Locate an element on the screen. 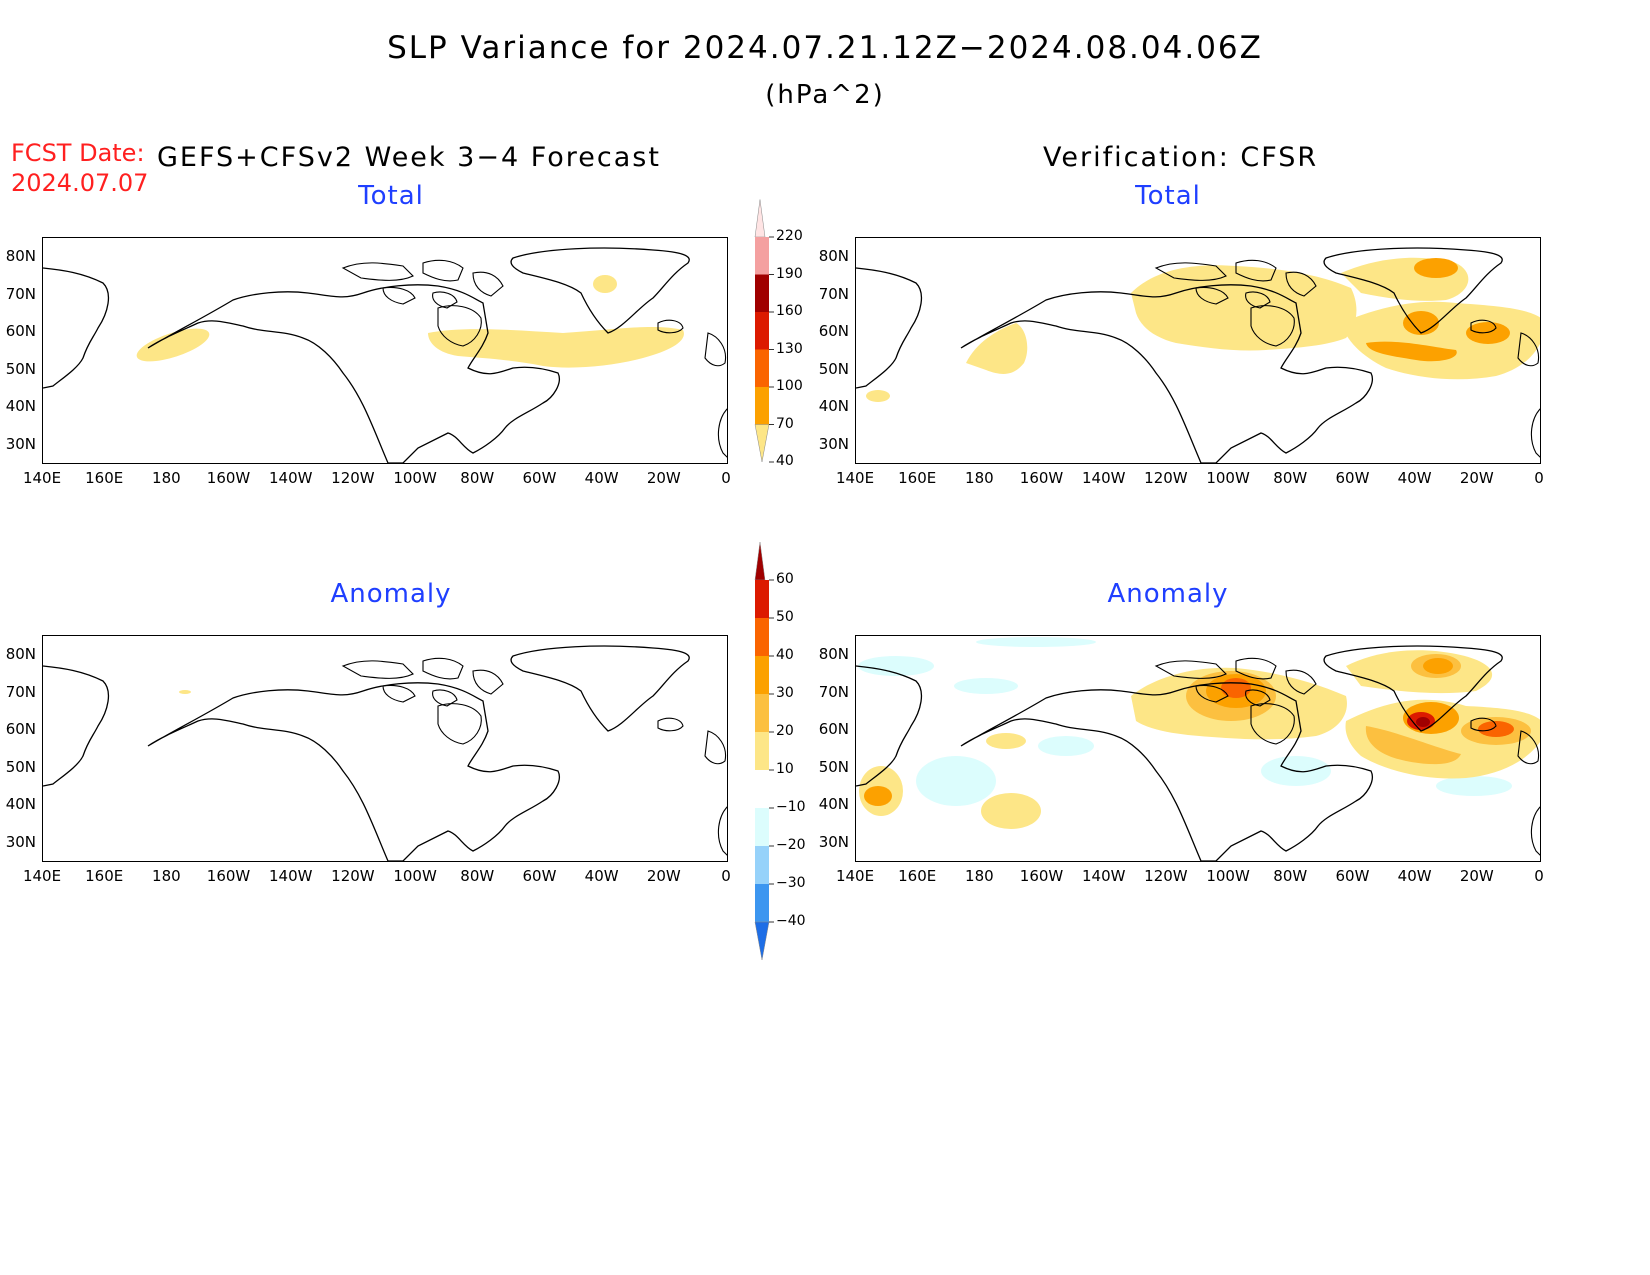 This screenshot has height=1275, width=1650. colorbar-anomaly: 60 50 40 30 20 10 −10 −20 −30 −40 is located at coordinates (784, 750).